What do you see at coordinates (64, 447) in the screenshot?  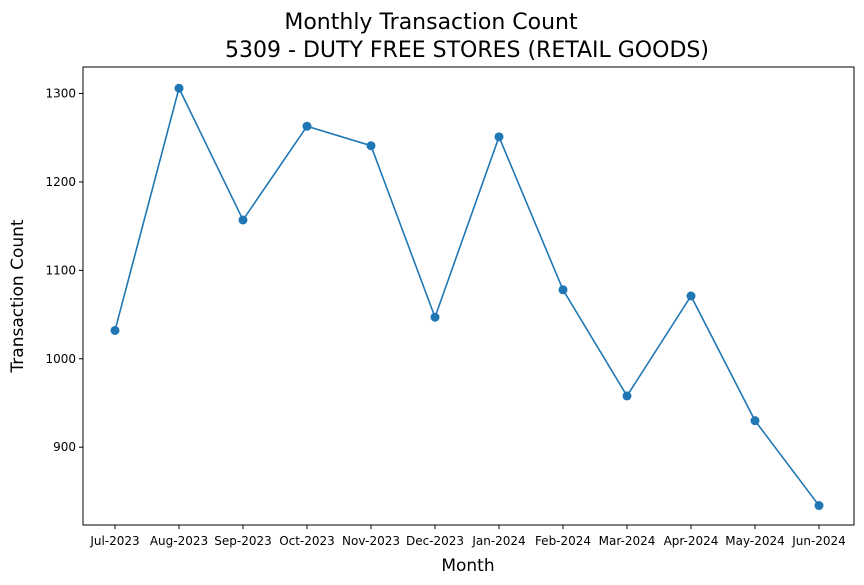 I see `y-tick-label: 900` at bounding box center [64, 447].